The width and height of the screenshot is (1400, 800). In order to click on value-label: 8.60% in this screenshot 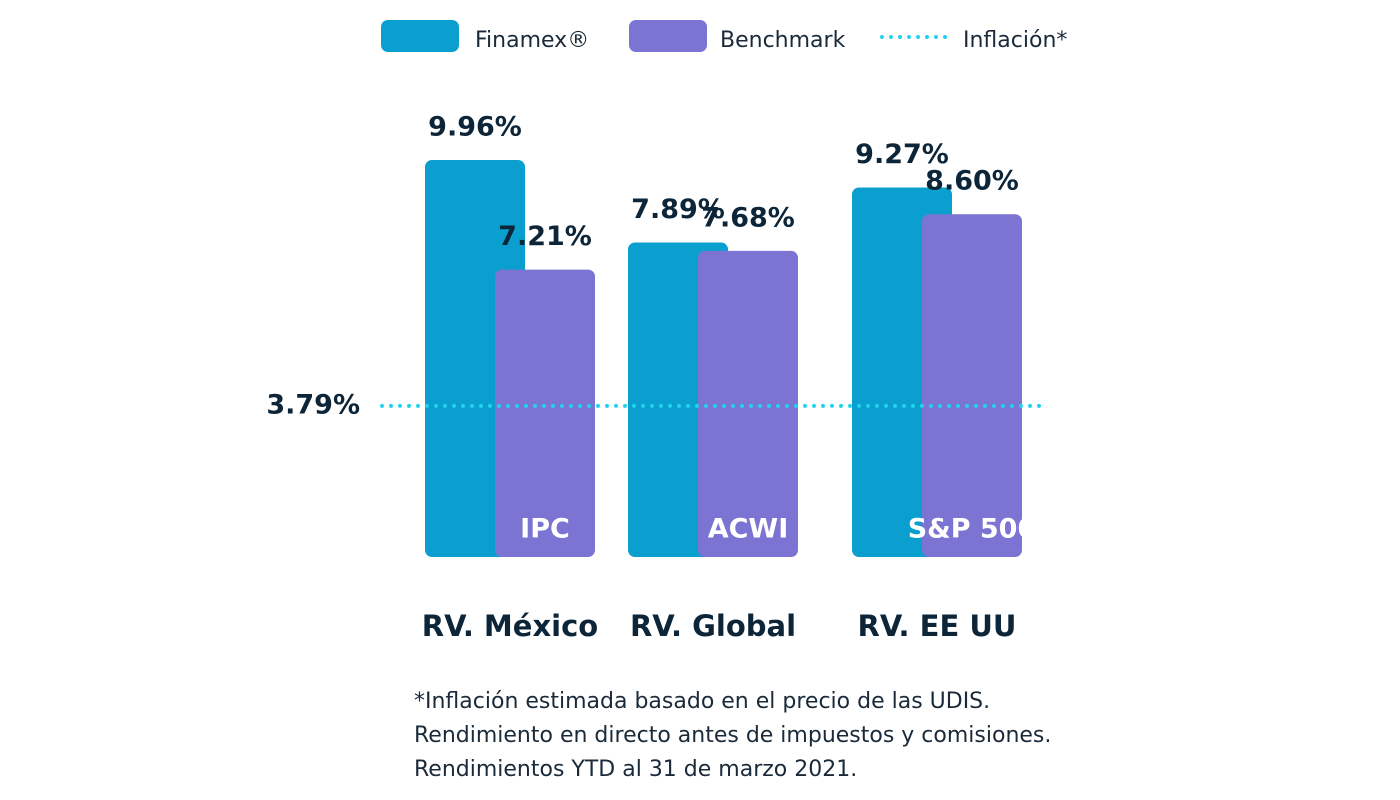, I will do `click(972, 181)`.